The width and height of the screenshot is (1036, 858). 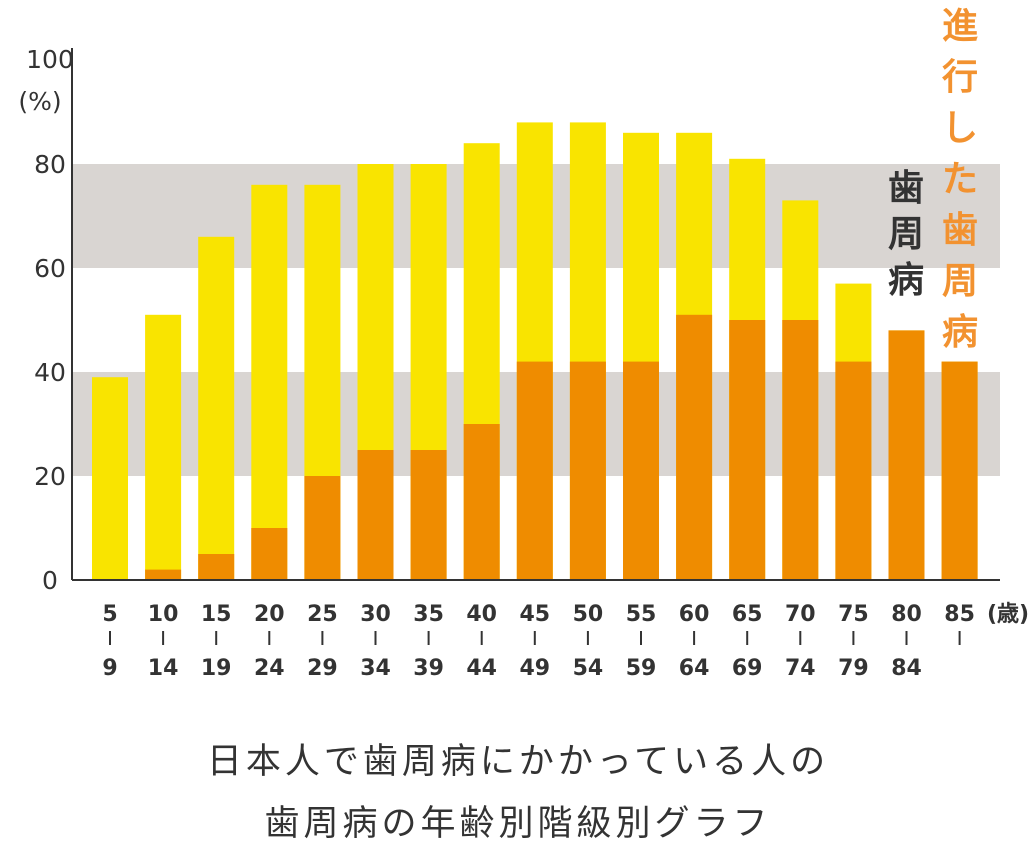 I want to click on y-tick-labels: 0 20 40 60 80 100 (%), so click(x=45, y=320).